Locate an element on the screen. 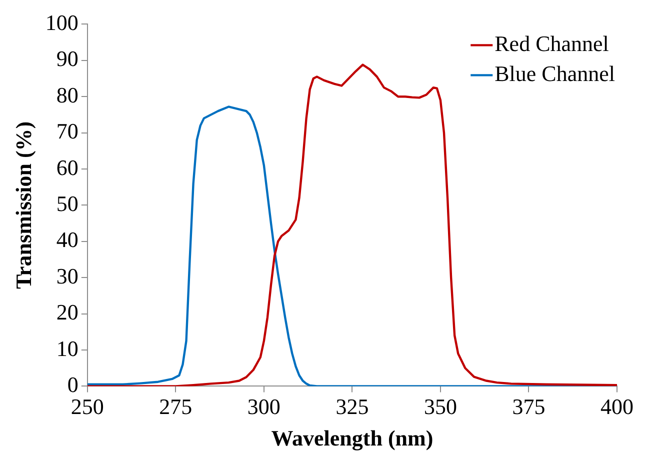 The height and width of the screenshot is (465, 647). y-tick-label: 60 is located at coordinates (67, 167).